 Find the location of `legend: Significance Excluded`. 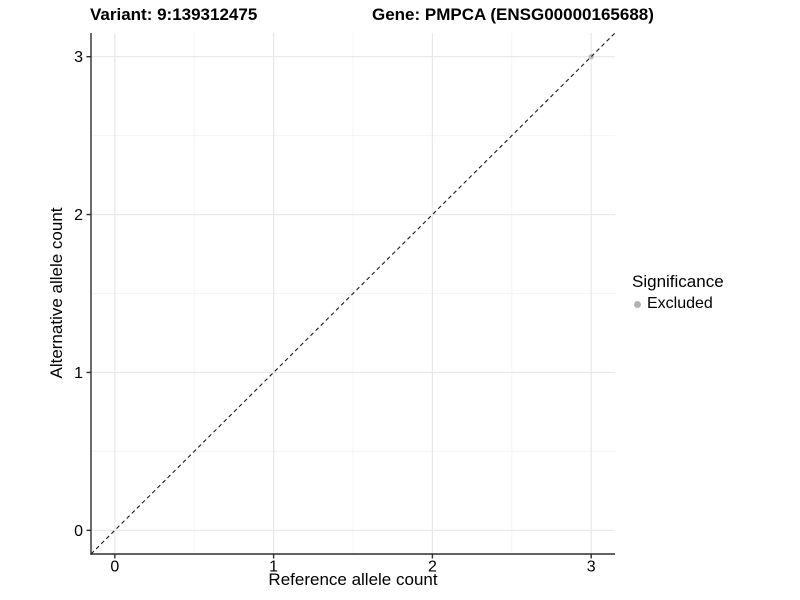

legend: Significance Excluded is located at coordinates (676, 292).